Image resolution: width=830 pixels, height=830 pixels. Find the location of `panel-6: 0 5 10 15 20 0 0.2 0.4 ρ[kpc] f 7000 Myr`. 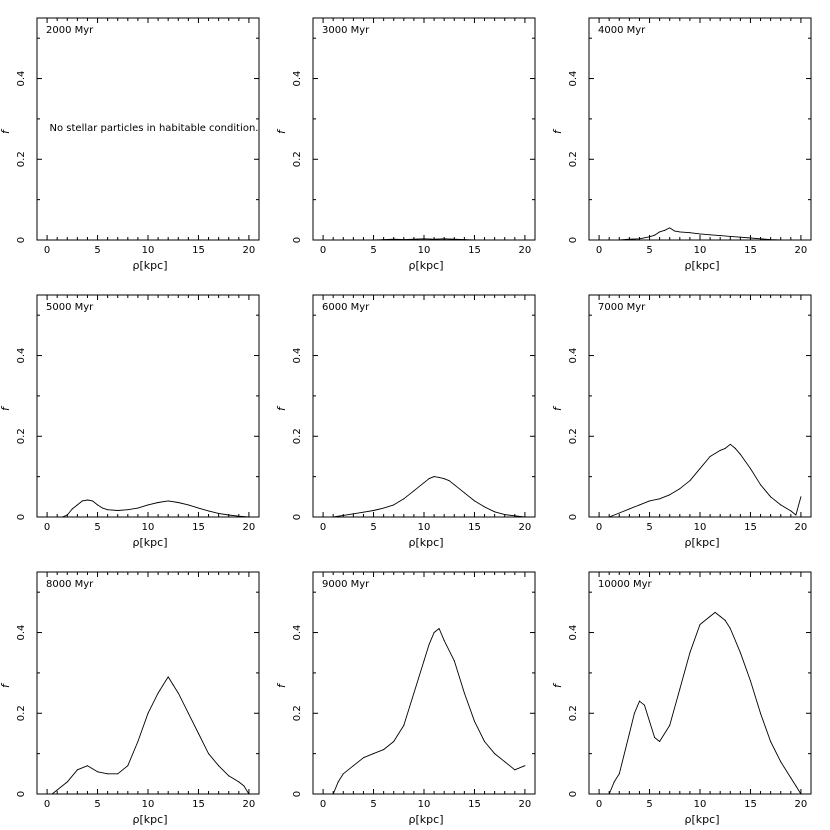

panel-6: 0 5 10 15 20 0 0.2 0.4 ρ[kpc] f 7000 Myr is located at coordinates (681, 421).